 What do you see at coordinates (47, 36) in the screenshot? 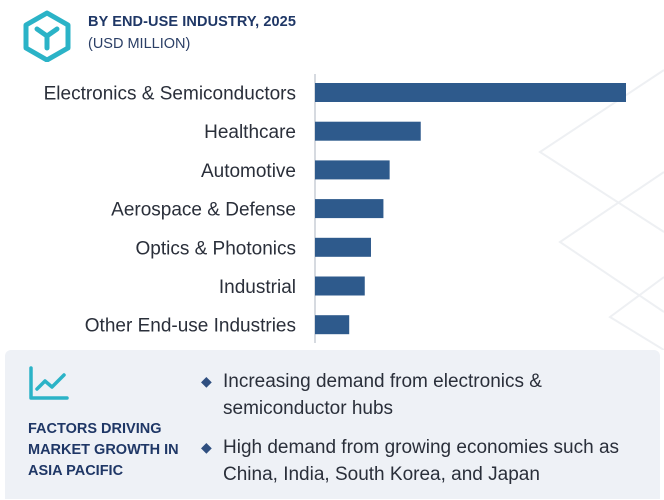
I see `hexagon-logo-icon` at bounding box center [47, 36].